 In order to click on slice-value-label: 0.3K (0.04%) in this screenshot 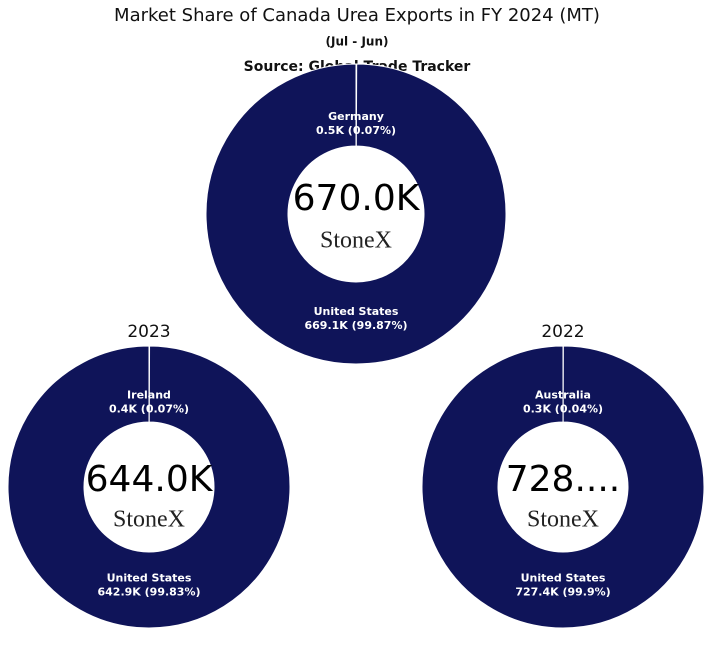, I will do `click(563, 408)`.